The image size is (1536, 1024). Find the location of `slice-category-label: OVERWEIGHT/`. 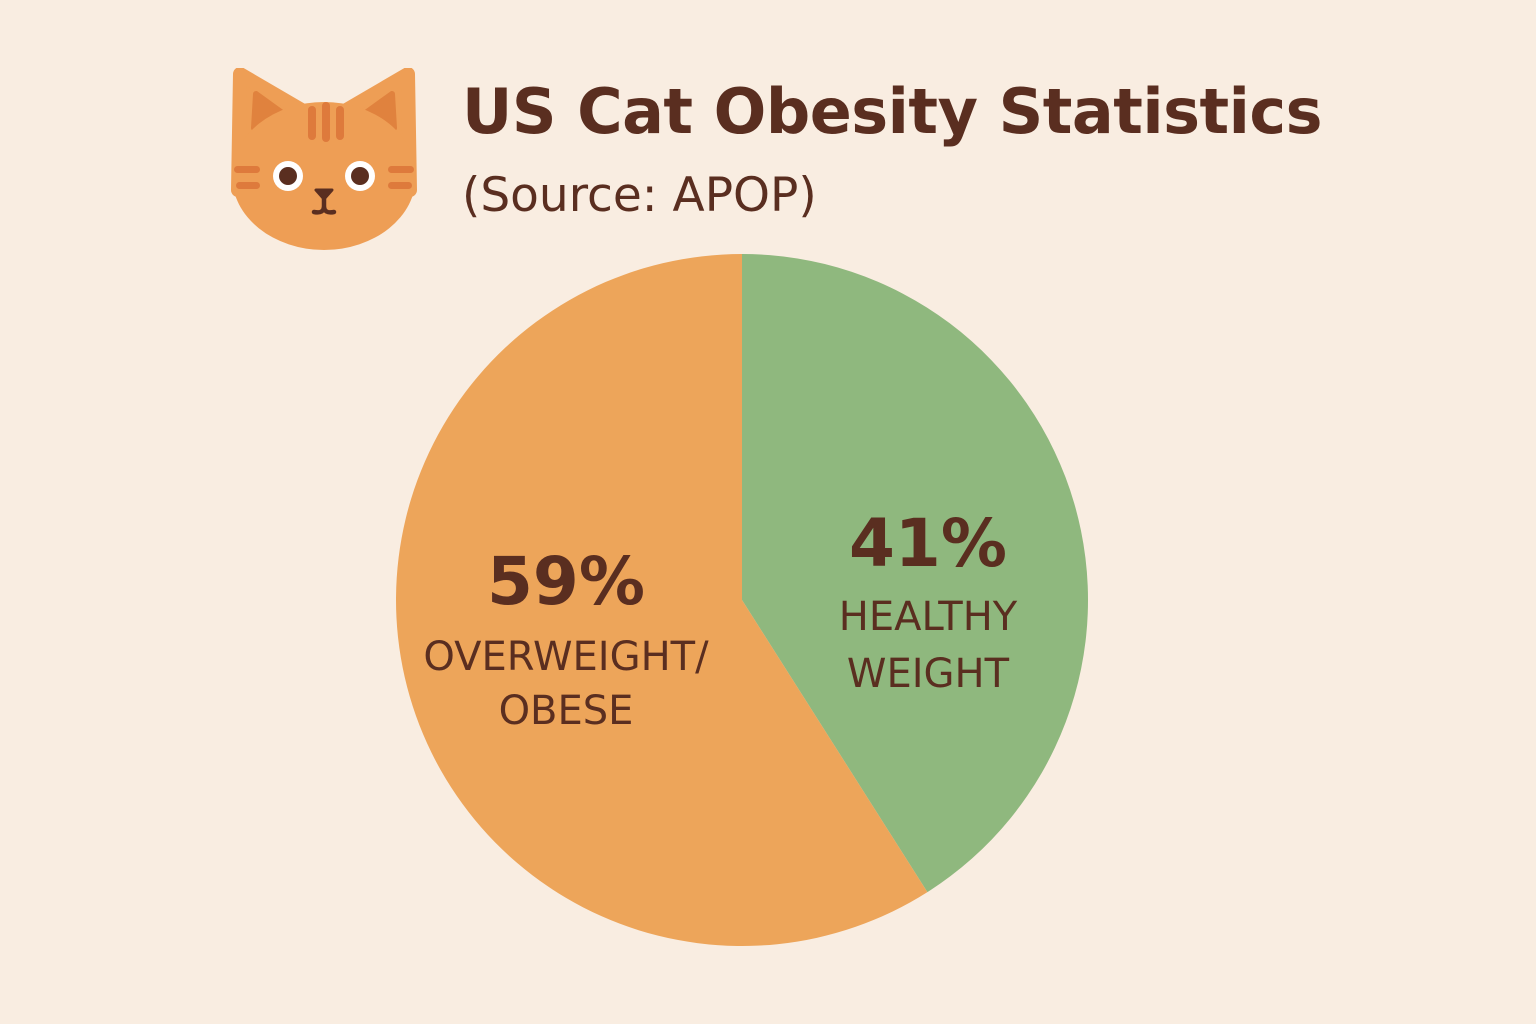

slice-category-label: OVERWEIGHT/ is located at coordinates (566, 657).